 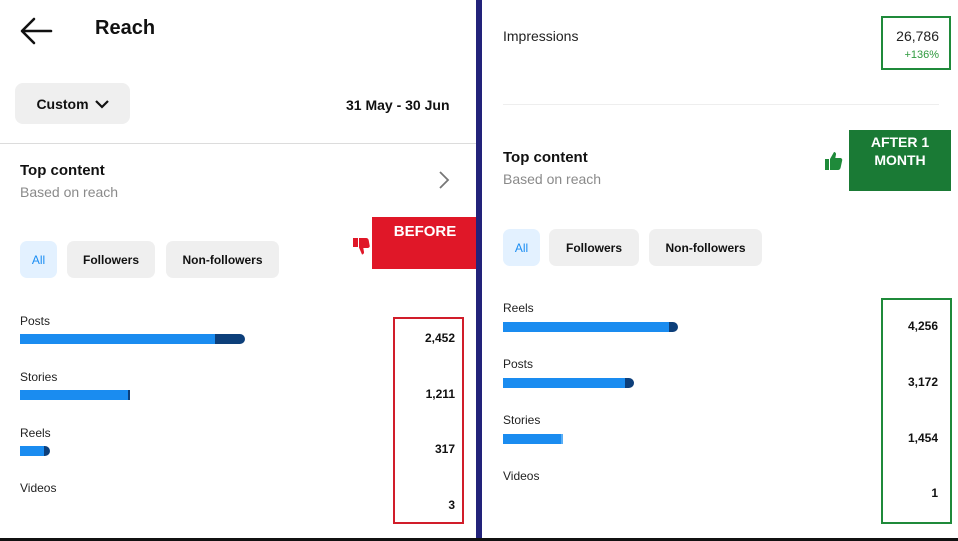 What do you see at coordinates (62, 103) in the screenshot?
I see `dropdown-label: Custom` at bounding box center [62, 103].